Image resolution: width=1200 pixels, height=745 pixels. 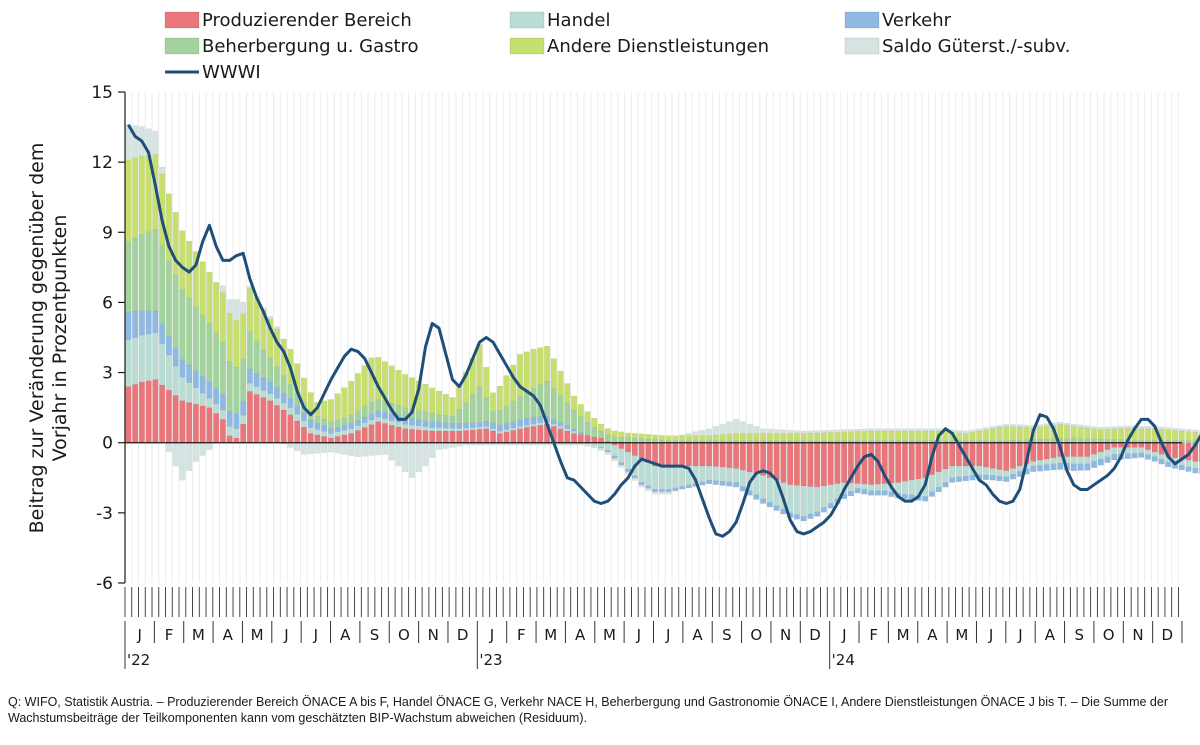 I want to click on month-label: S, so click(x=375, y=635).